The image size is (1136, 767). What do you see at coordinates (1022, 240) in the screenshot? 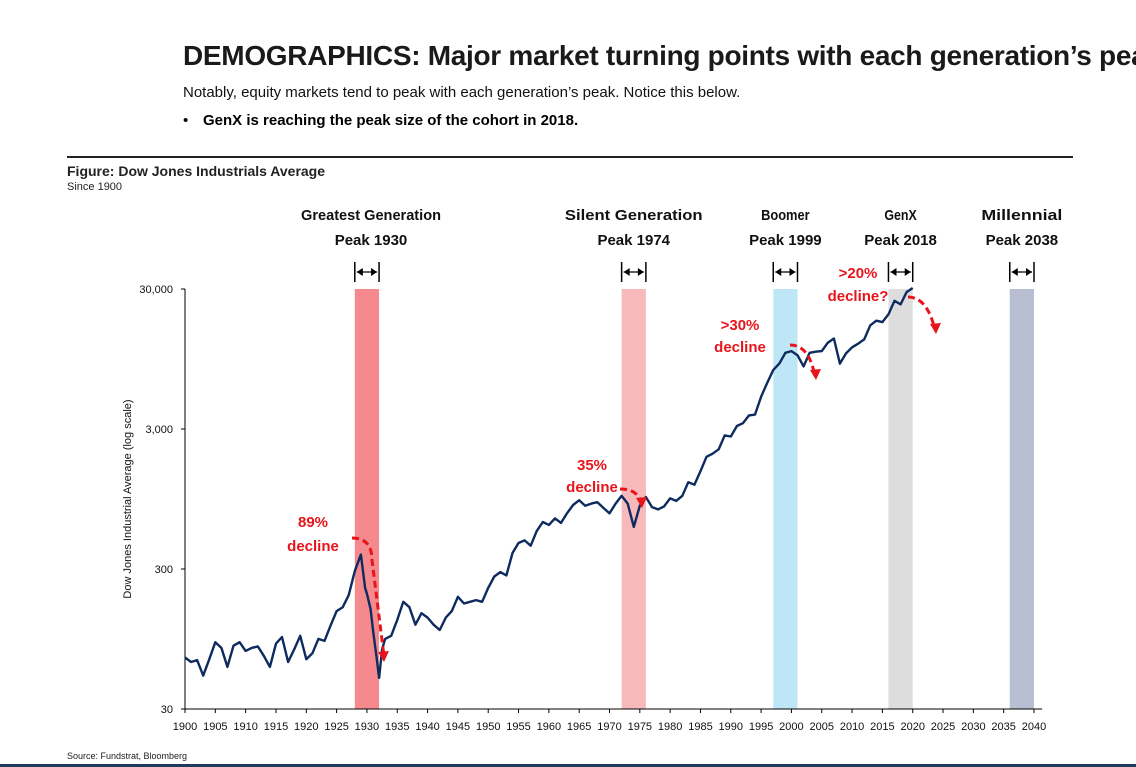
I see `generation-peak-label: Peak 2038` at bounding box center [1022, 240].